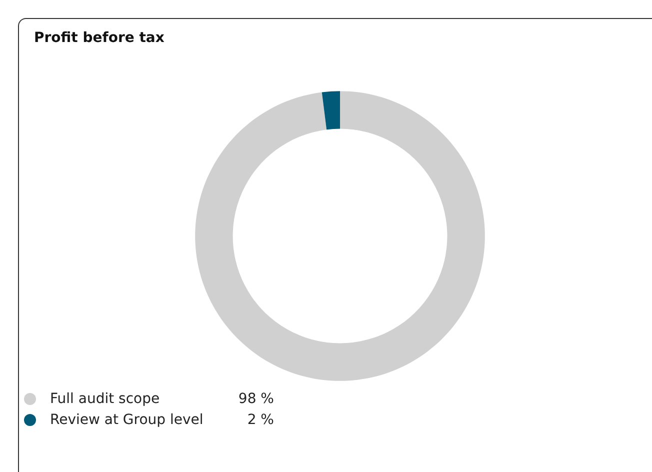 The width and height of the screenshot is (652, 472). I want to click on legend-label: Full audit scope, so click(105, 398).